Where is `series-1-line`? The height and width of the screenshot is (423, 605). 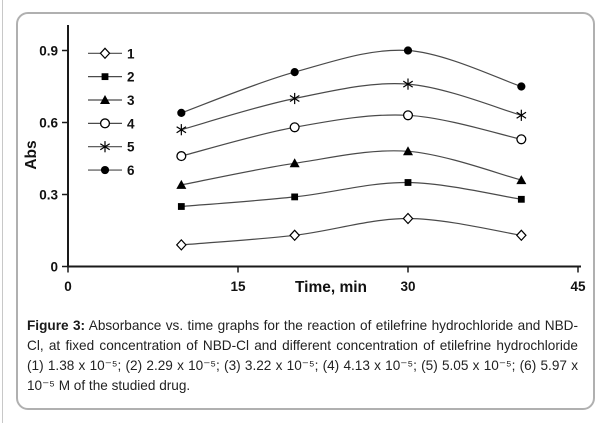 series-1-line is located at coordinates (351, 231).